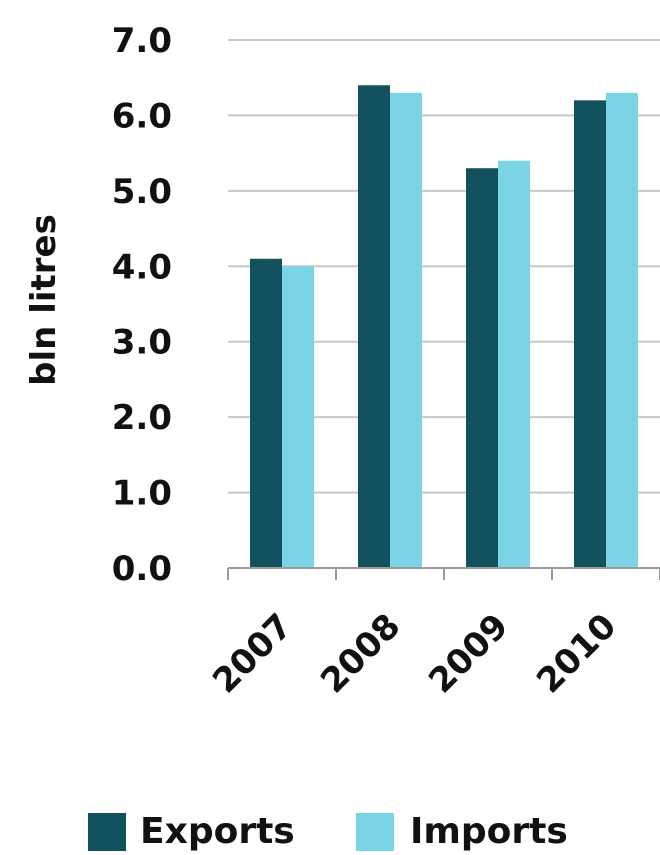 This screenshot has height=855, width=660. What do you see at coordinates (142, 305) in the screenshot?
I see `y-axis-ticks: 0.0 1.0 2.0 3.0 4.0 5.0 6.0 7.0` at bounding box center [142, 305].